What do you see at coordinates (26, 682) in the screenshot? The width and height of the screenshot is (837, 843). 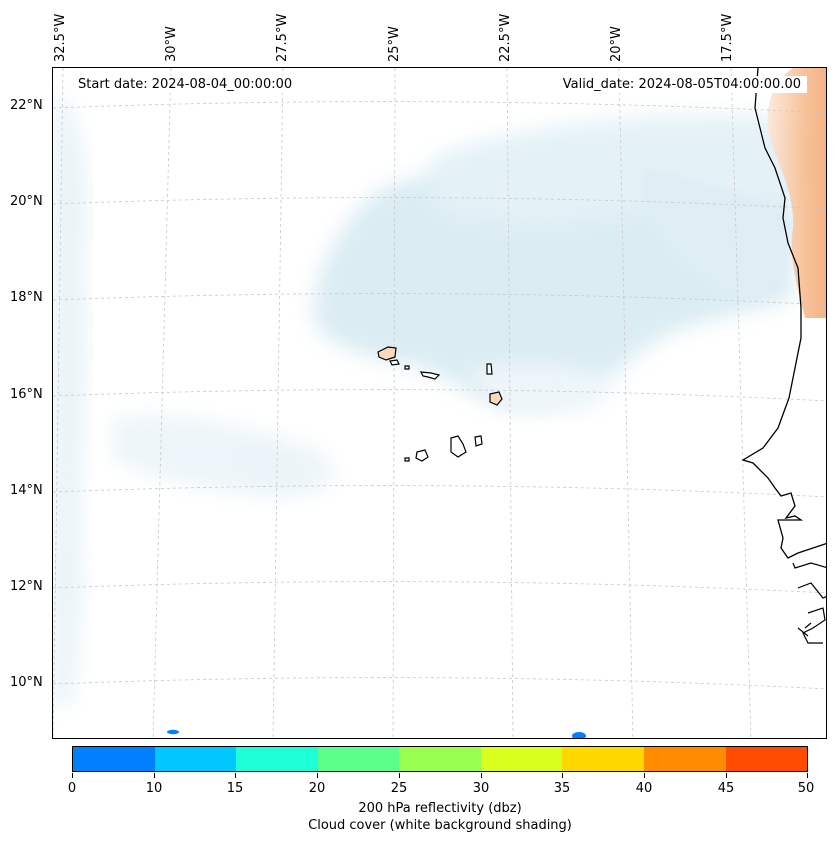 I see `lat-label: 10°N` at bounding box center [26, 682].